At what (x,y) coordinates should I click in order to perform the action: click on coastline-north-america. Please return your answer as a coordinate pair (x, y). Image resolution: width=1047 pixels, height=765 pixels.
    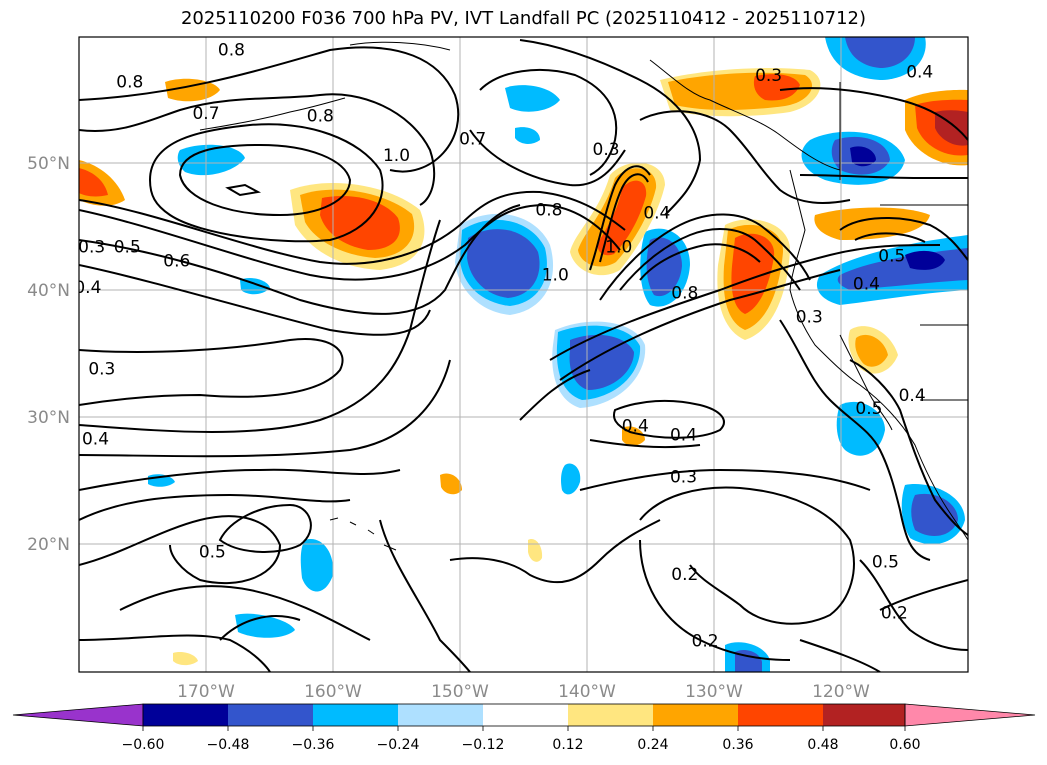
    Looking at the image, I should click on (878, 355).